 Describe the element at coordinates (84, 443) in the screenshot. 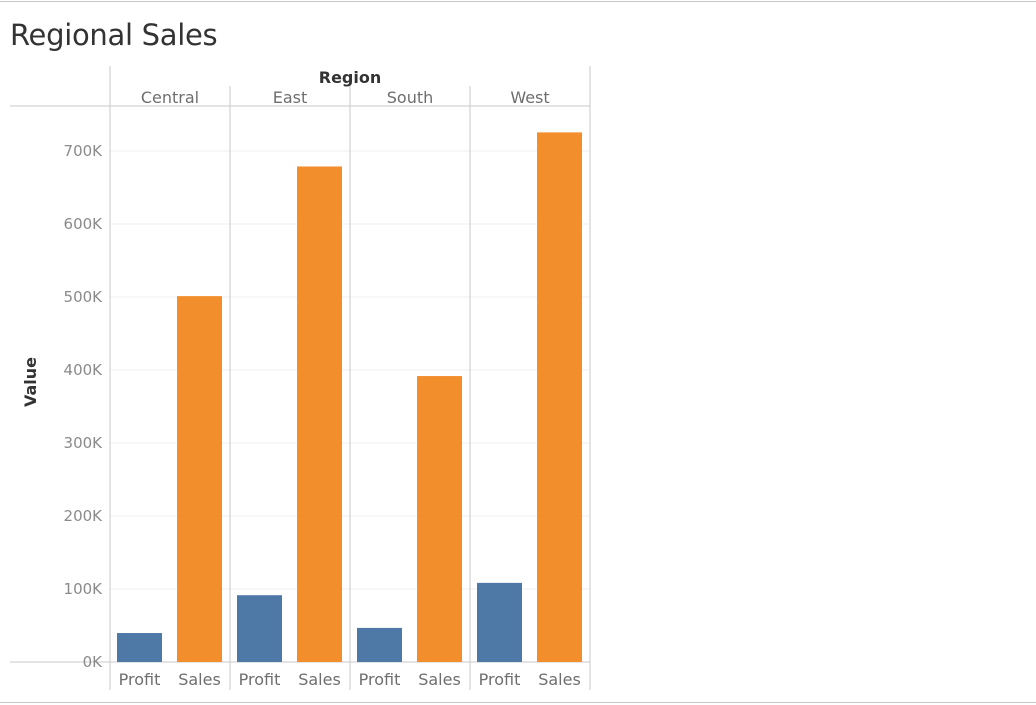

I see `y-tick-label: 300K` at that location.